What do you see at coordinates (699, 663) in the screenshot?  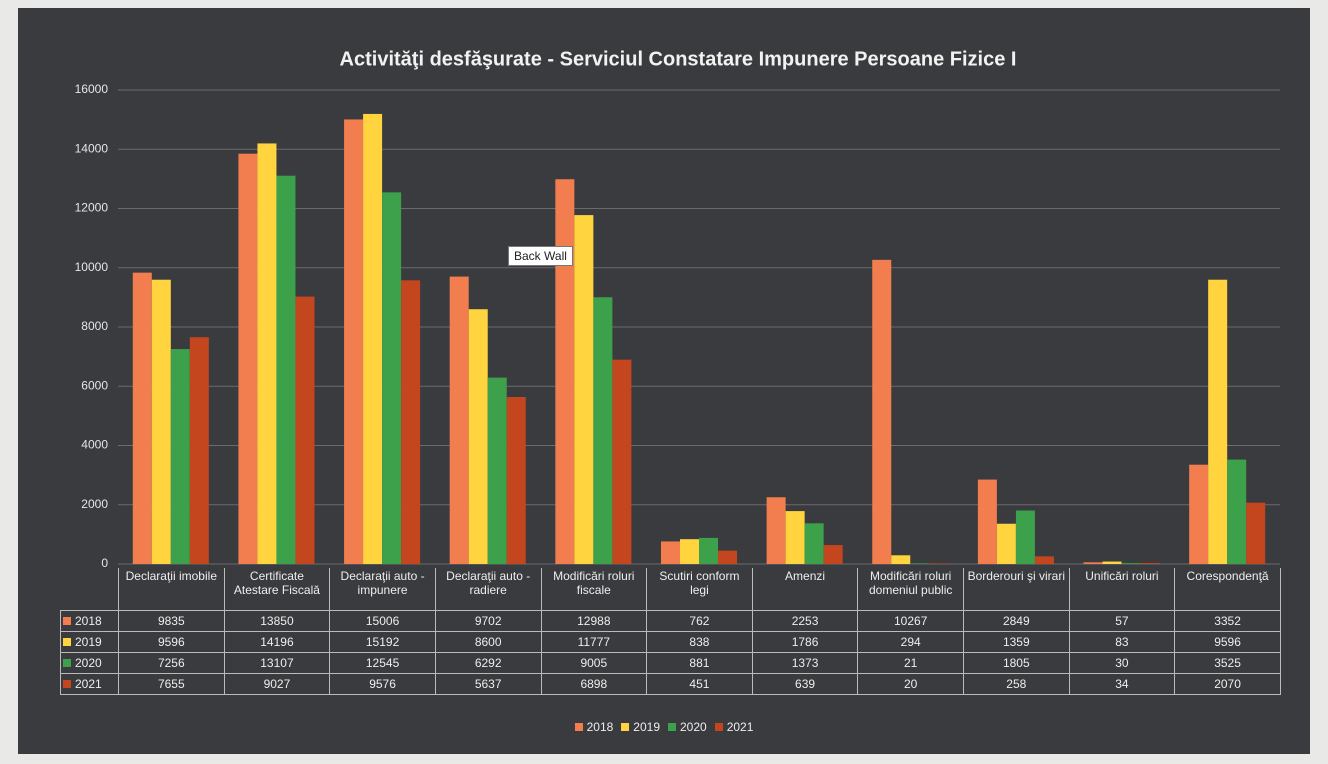 I see `table-value: 881` at bounding box center [699, 663].